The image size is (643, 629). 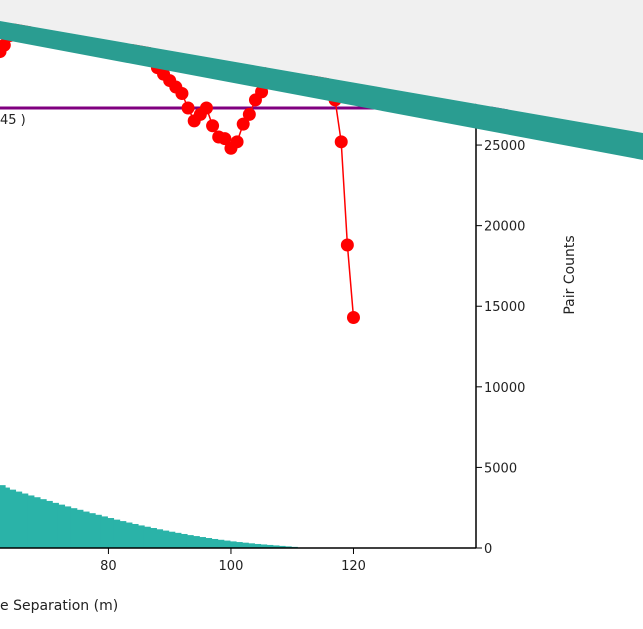 What do you see at coordinates (570, 274) in the screenshot?
I see `right-y-axis-title: Pair Counts` at bounding box center [570, 274].